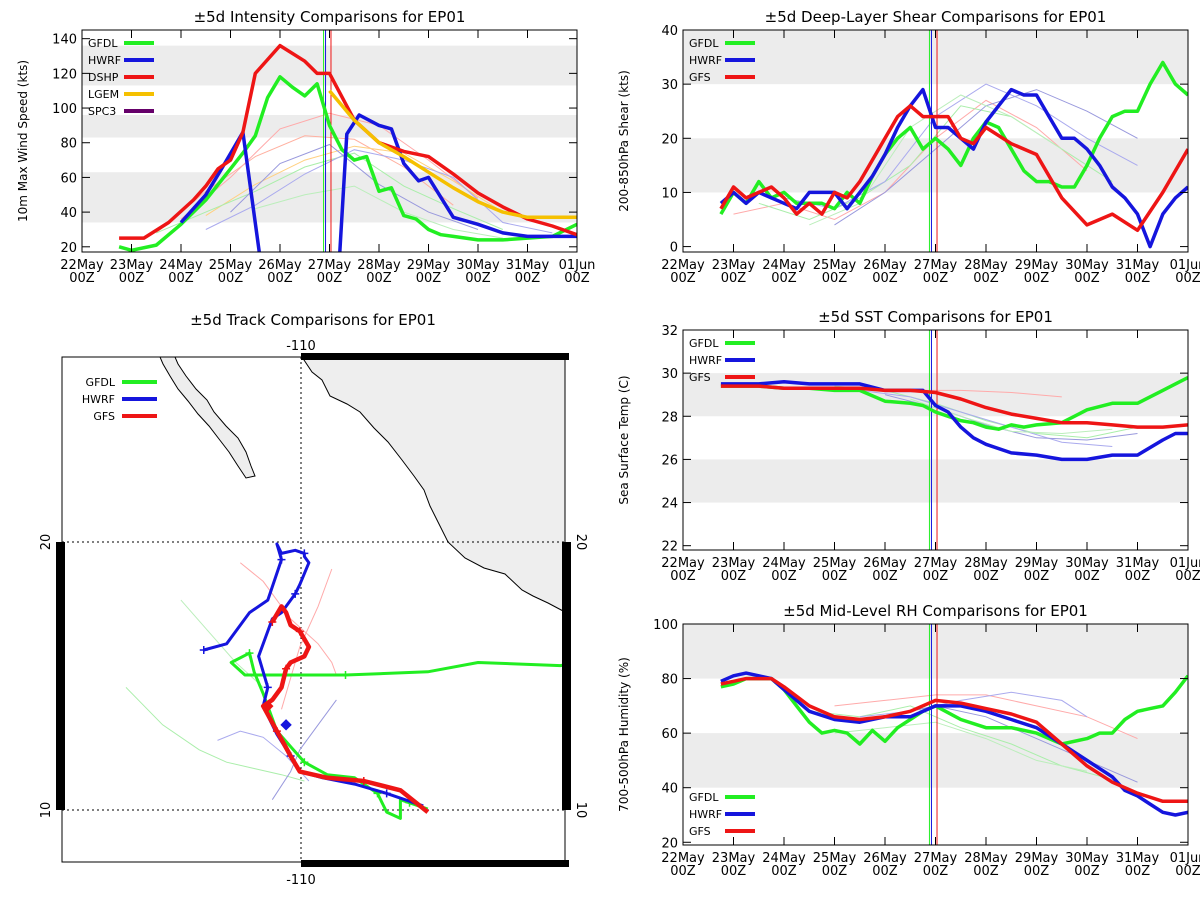  Describe the element at coordinates (784, 563) in the screenshot. I see `sst-xtick-day: 24May` at that location.